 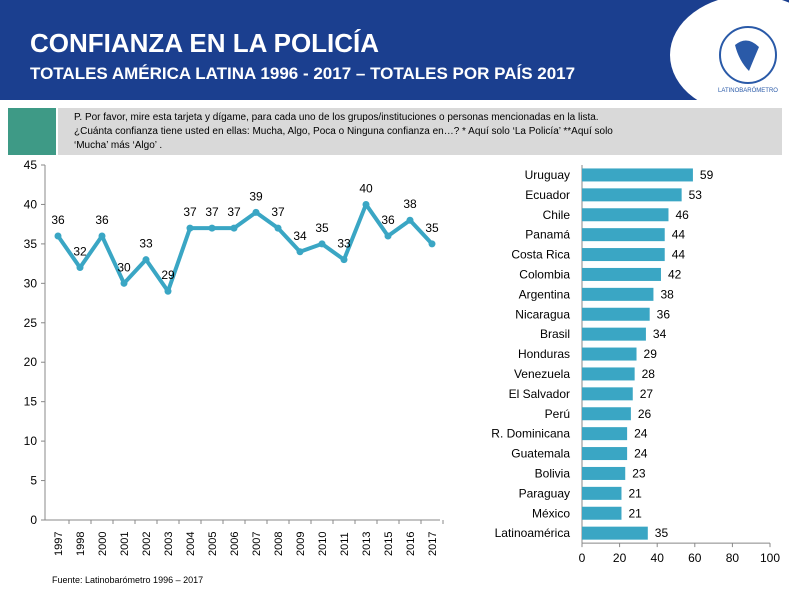 What do you see at coordinates (557, 414) in the screenshot?
I see `y-tick-label: Perú` at bounding box center [557, 414].